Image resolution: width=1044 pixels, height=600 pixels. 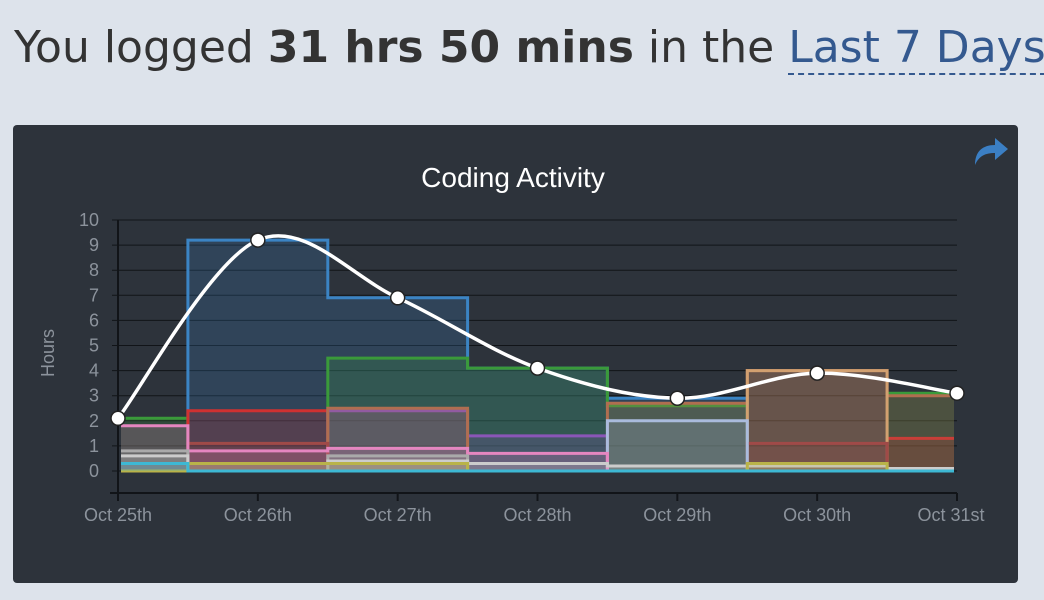 I want to click on y-tick-label: 0, so click(x=94, y=471).